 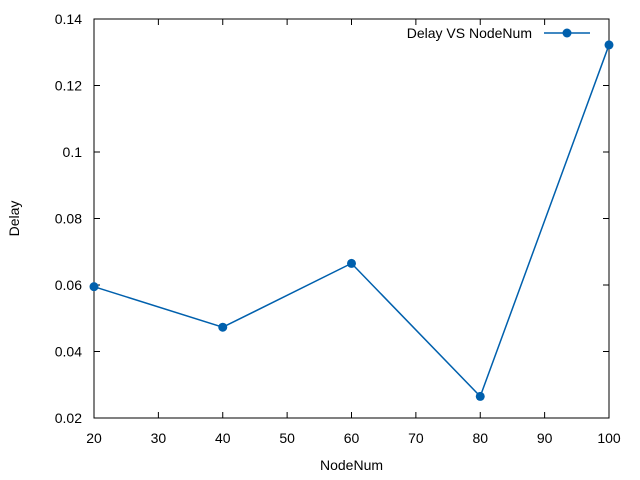 What do you see at coordinates (469, 33) in the screenshot?
I see `legend-label: Delay VS NodeNum` at bounding box center [469, 33].